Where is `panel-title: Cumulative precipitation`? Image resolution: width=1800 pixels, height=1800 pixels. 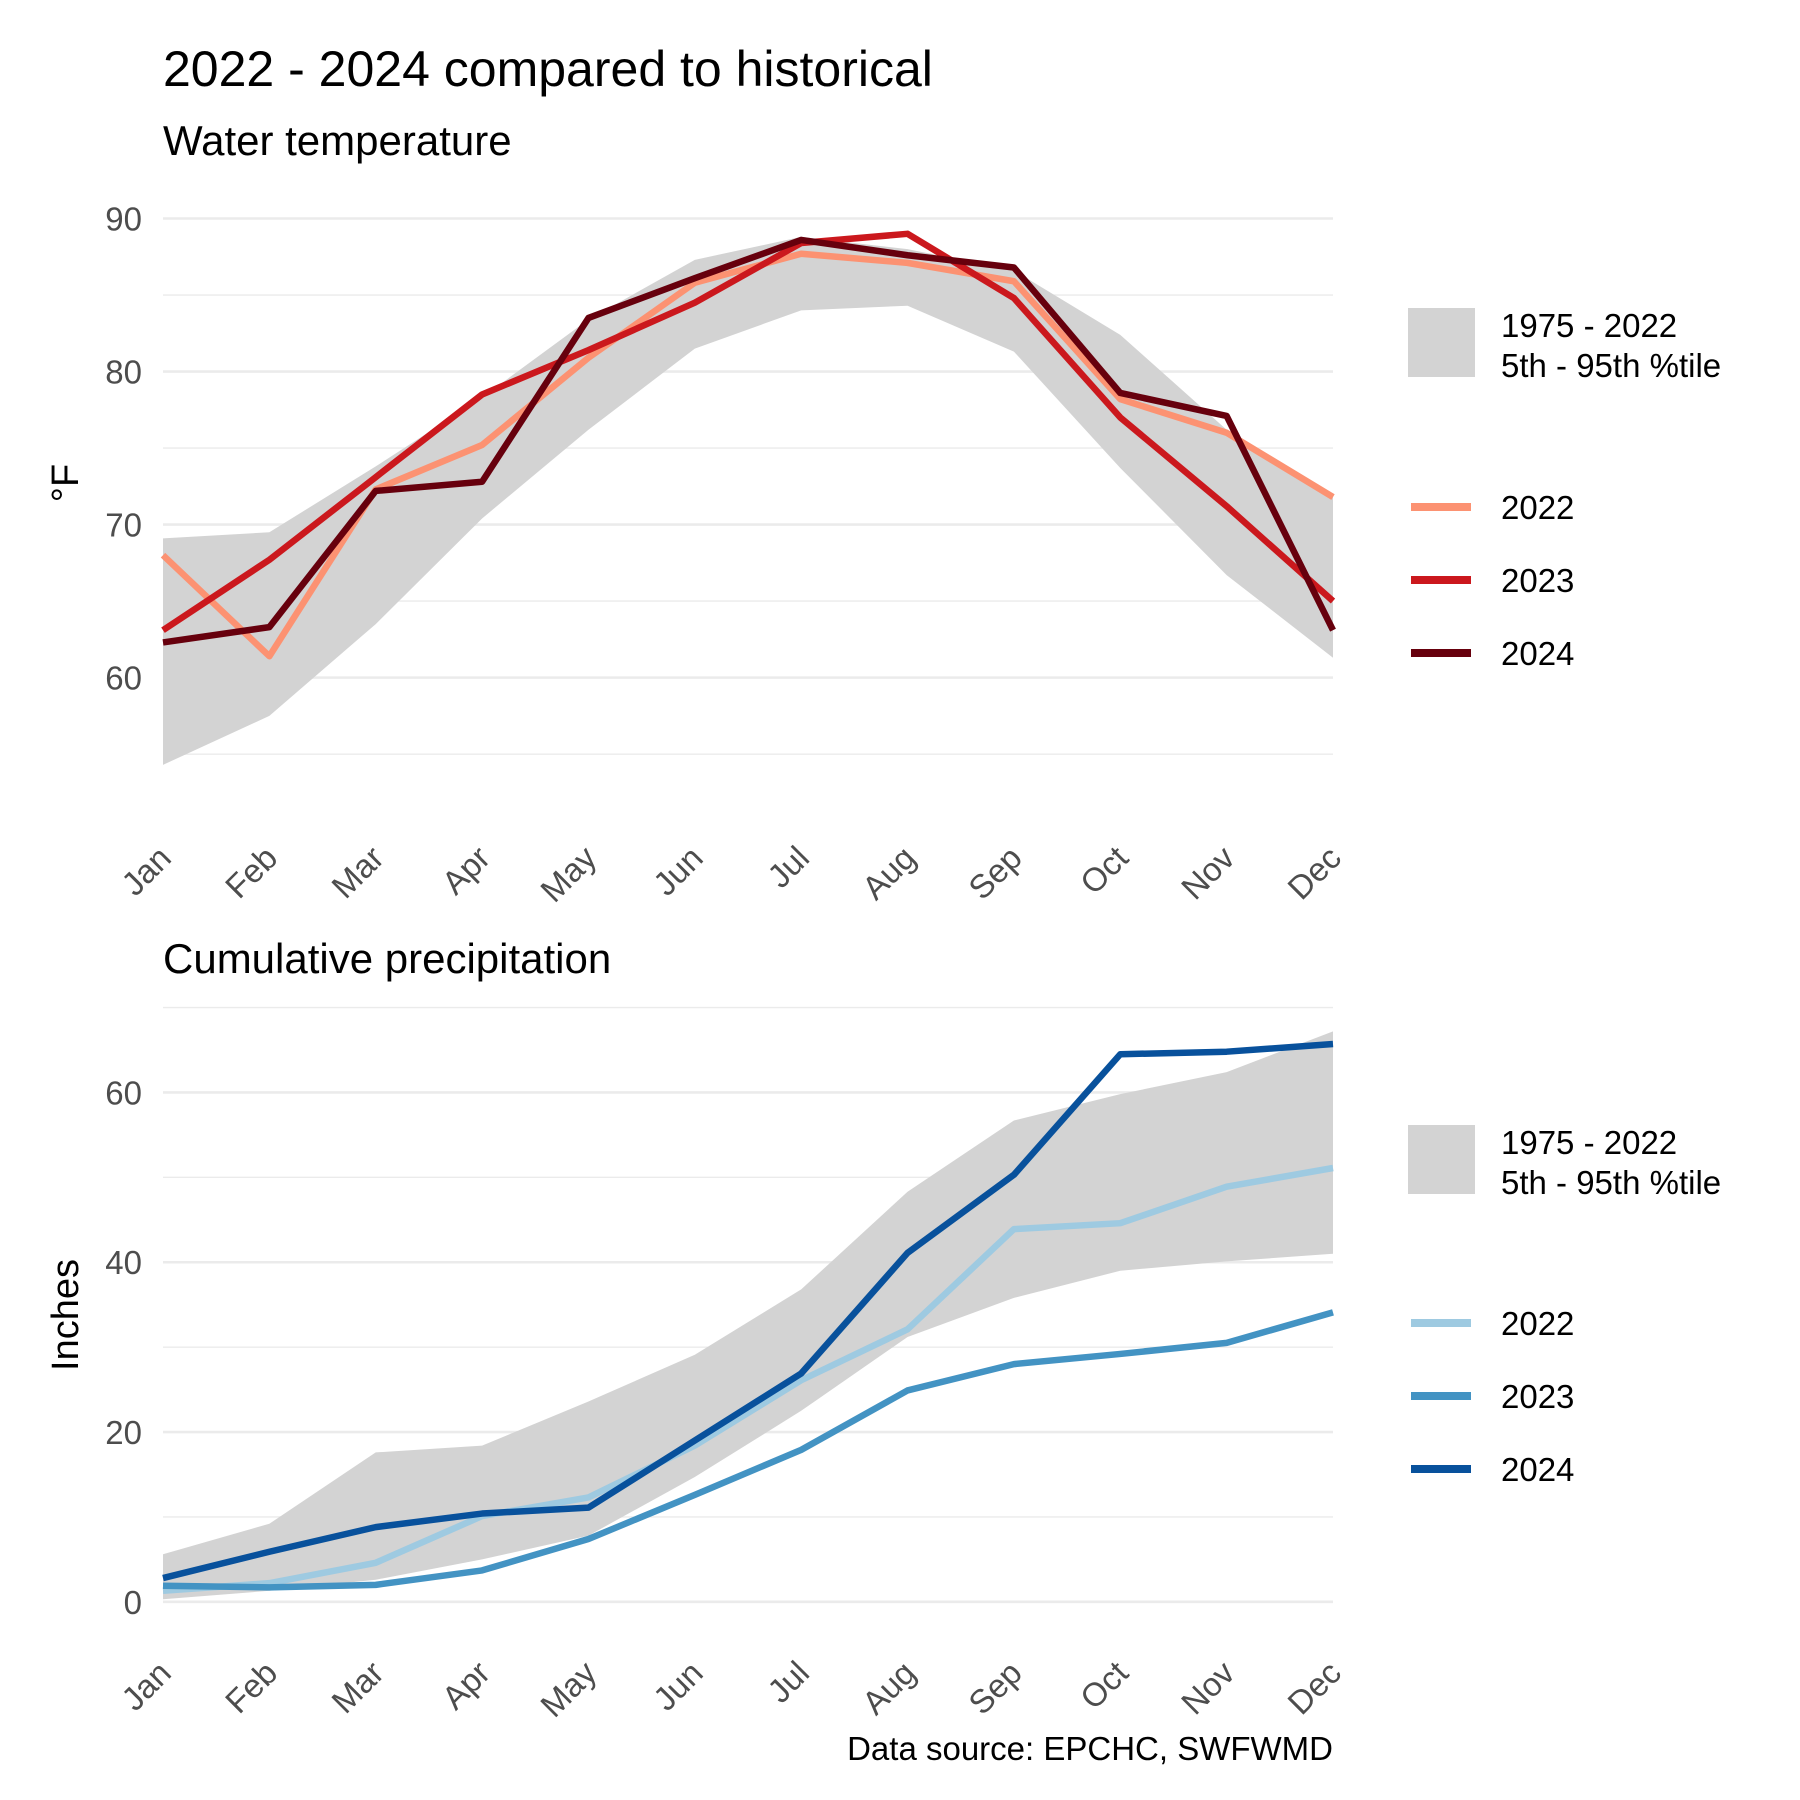
panel-title: Cumulative precipitation is located at coordinates (387, 958).